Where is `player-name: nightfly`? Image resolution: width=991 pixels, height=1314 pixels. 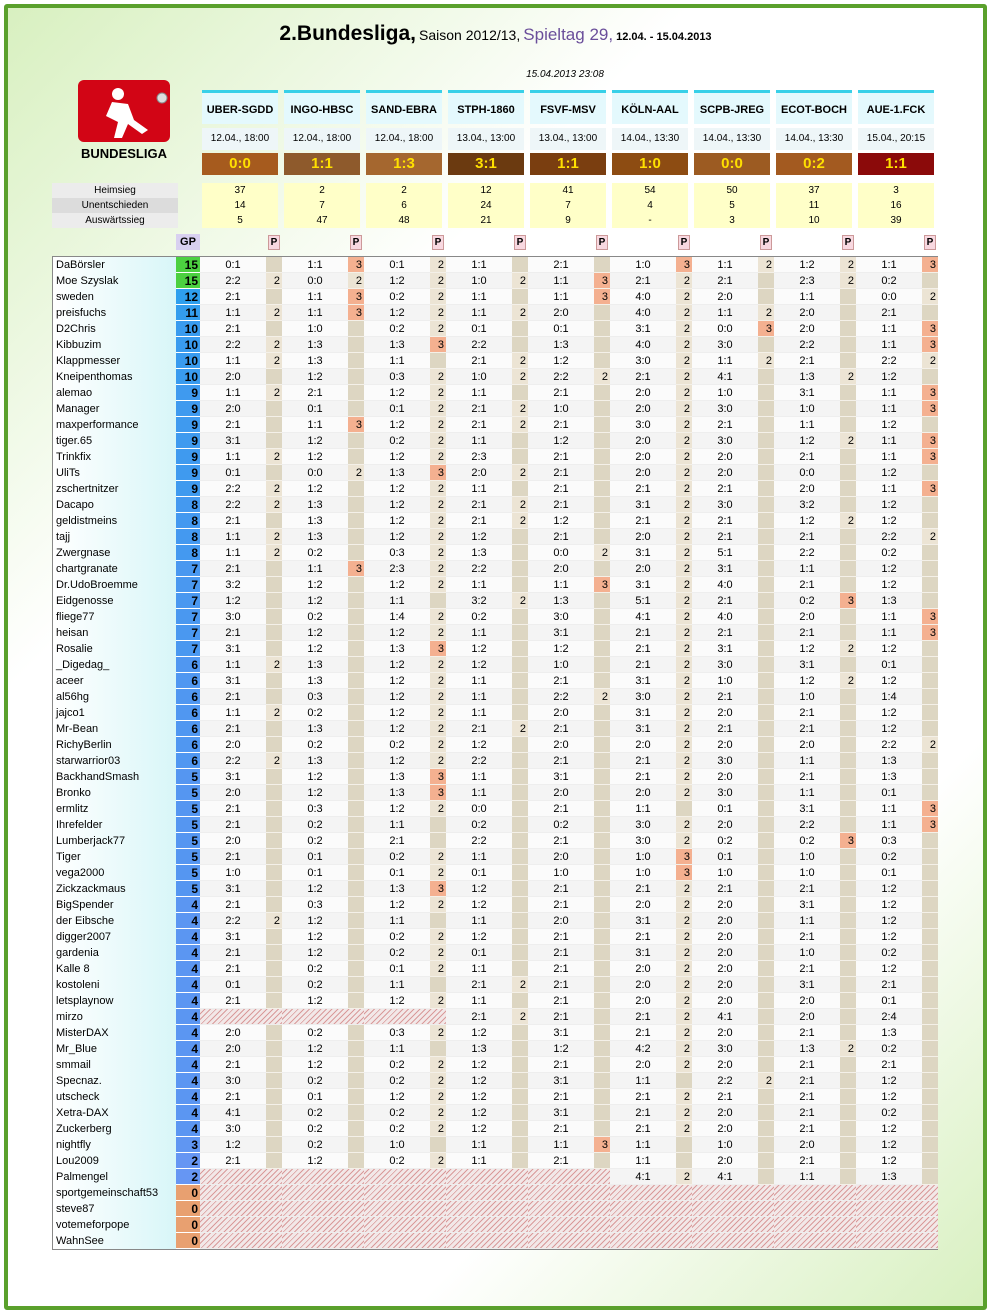
player-name: nightfly is located at coordinates (115, 1145).